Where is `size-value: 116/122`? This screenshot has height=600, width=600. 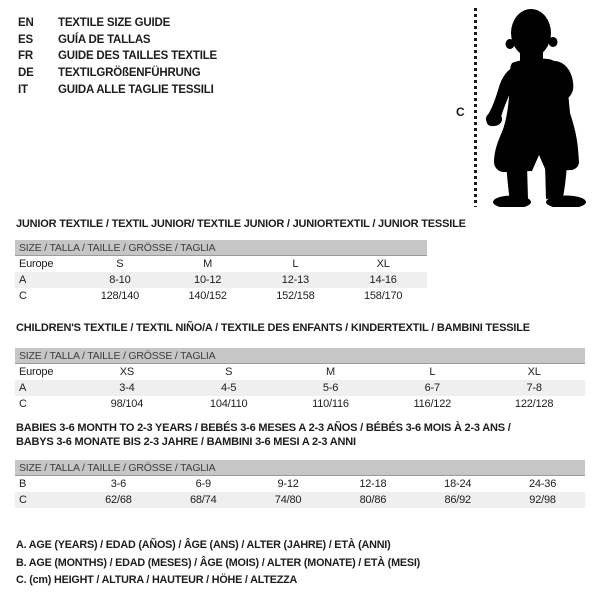
size-value: 116/122 is located at coordinates (432, 404).